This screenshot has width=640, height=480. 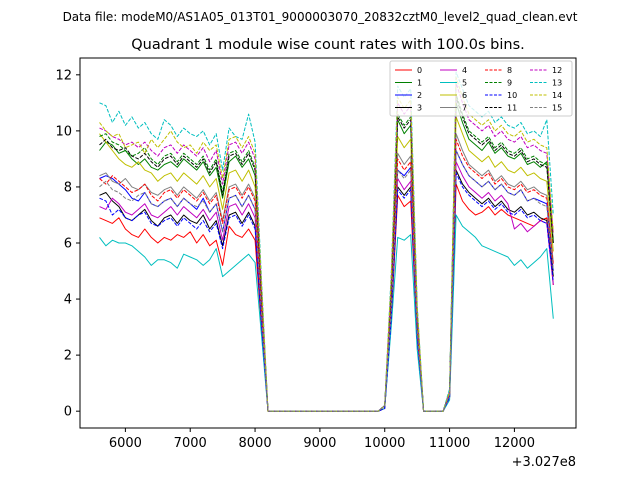 I want to click on legend-label: 5, so click(x=464, y=83).